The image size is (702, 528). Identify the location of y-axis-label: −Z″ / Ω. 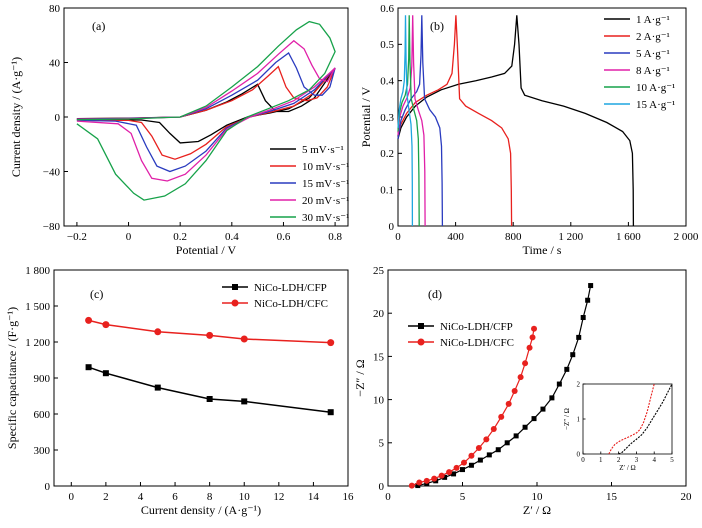
(360, 377).